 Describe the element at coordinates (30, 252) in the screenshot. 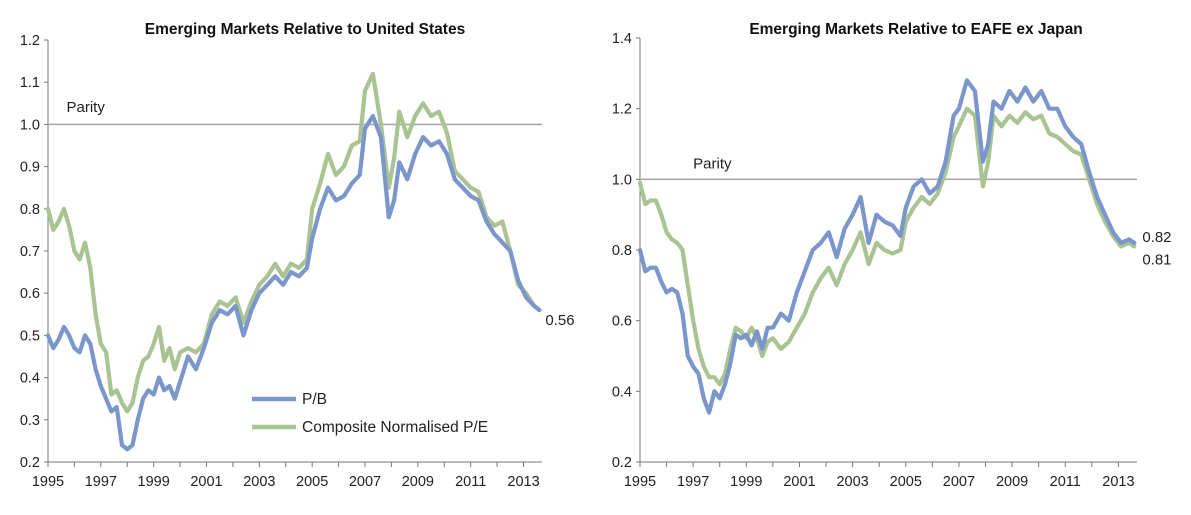

I see `y-tick-label: 0.7` at that location.